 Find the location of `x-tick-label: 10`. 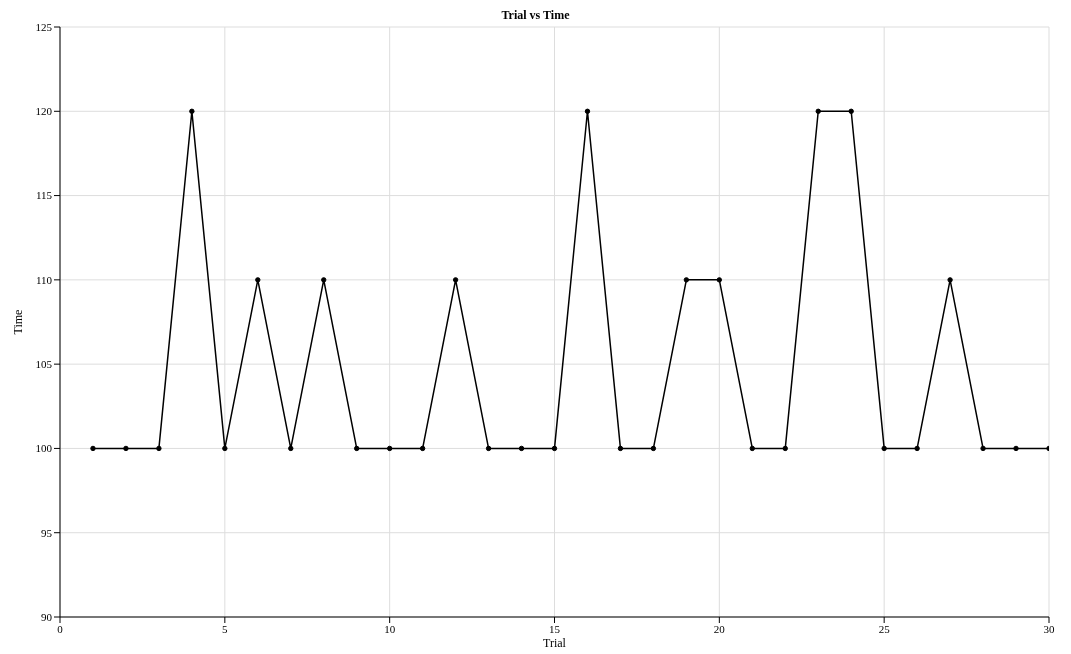

x-tick-label: 10 is located at coordinates (390, 628).